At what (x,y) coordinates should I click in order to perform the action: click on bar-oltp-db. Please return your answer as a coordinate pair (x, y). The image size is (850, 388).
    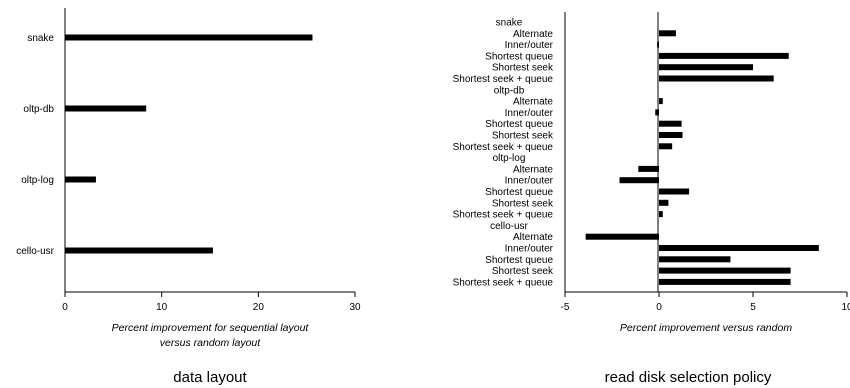
    Looking at the image, I should click on (106, 108).